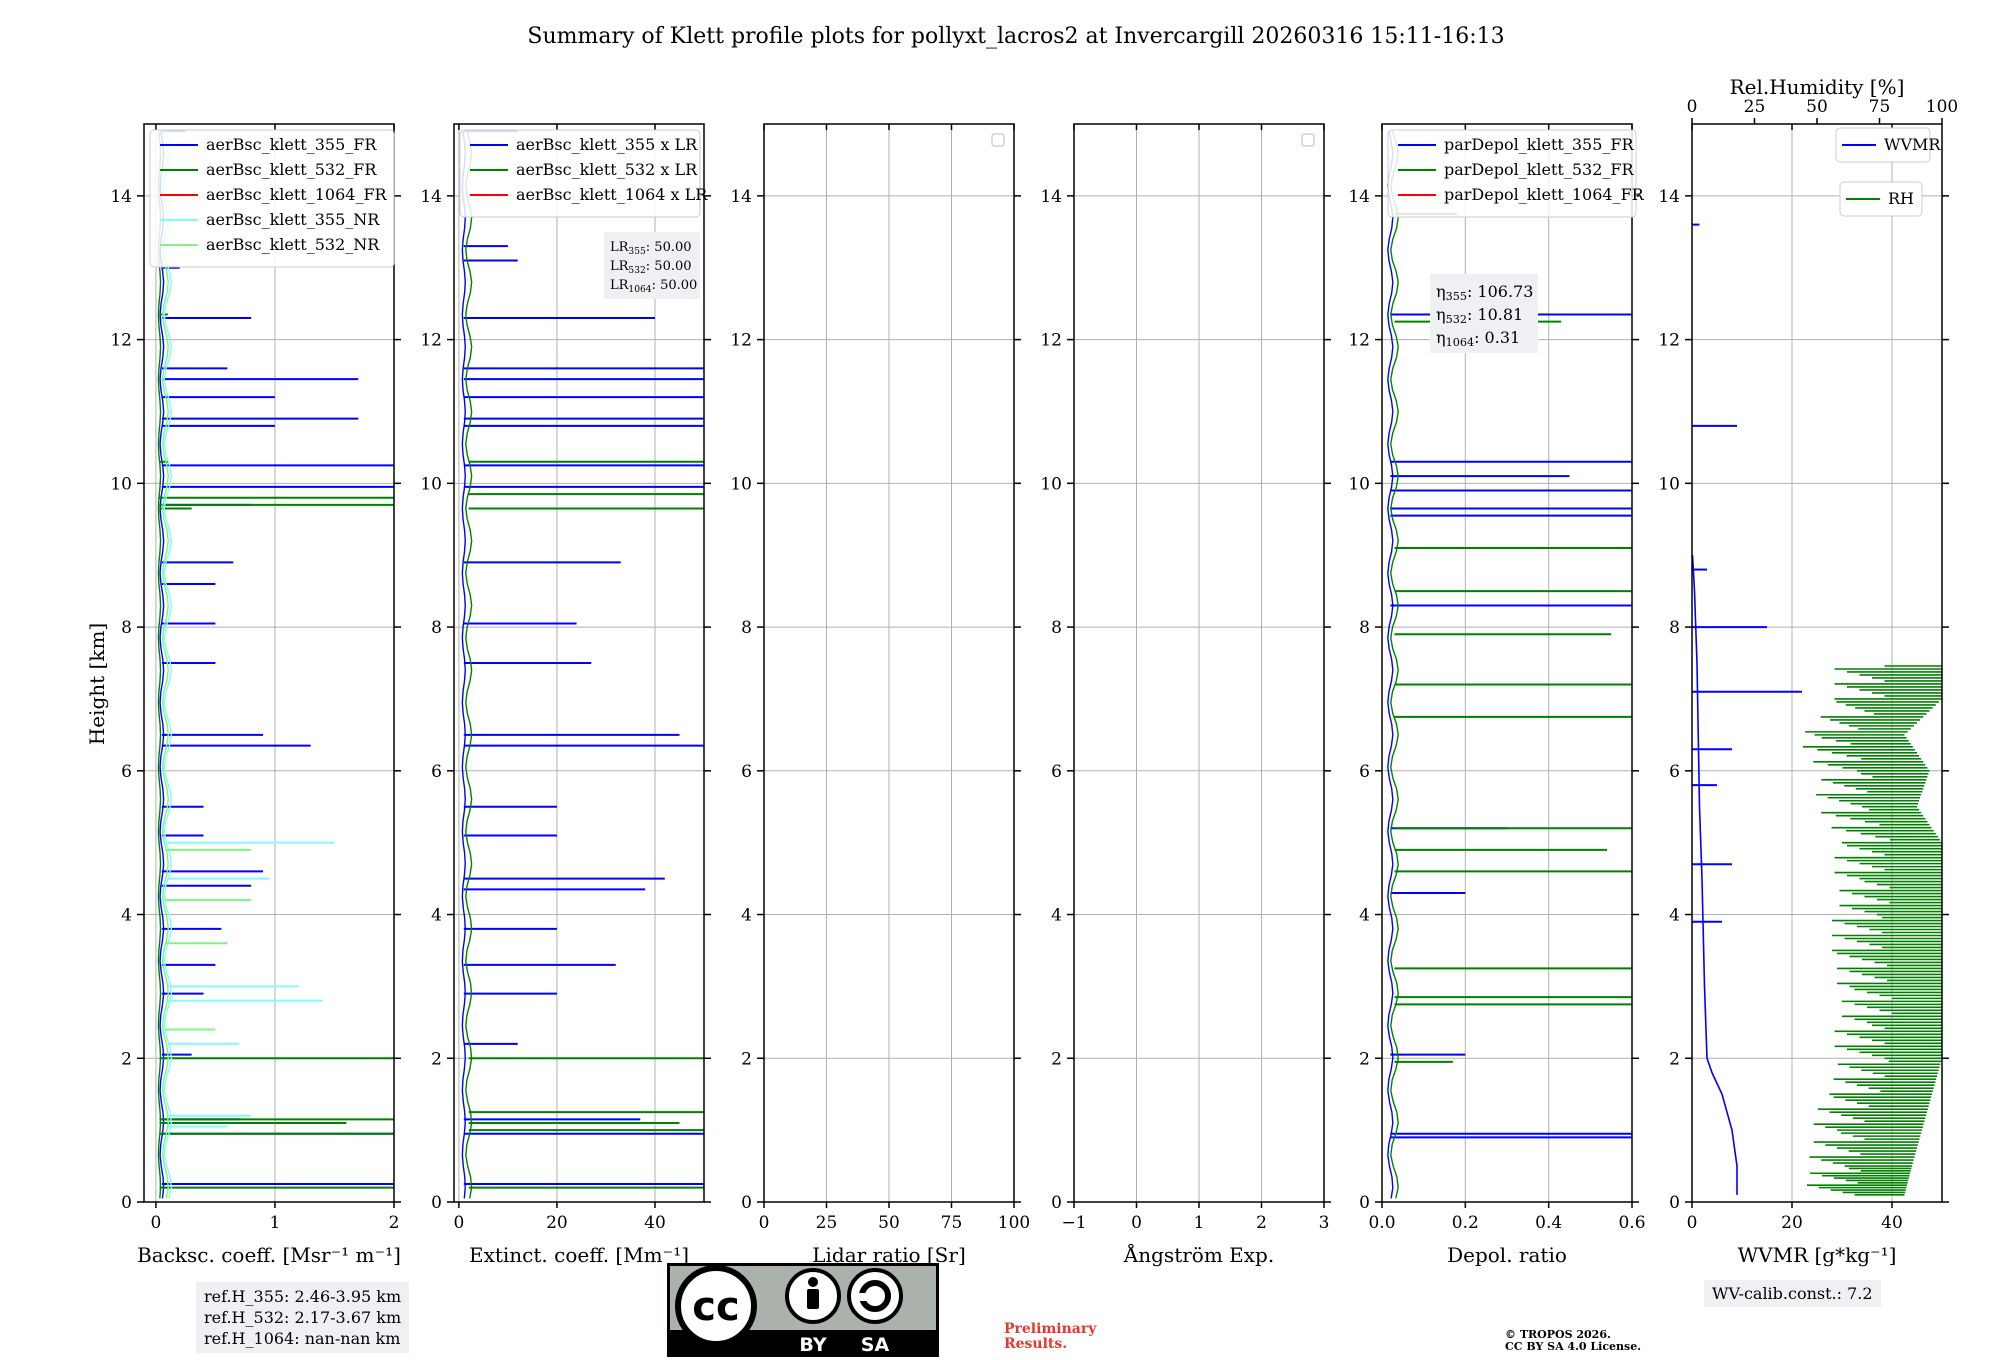 The height and width of the screenshot is (1360, 2000). Describe the element at coordinates (579, 1255) in the screenshot. I see `x-axis-label: Extinct. coeff. [Mm⁻¹]` at that location.